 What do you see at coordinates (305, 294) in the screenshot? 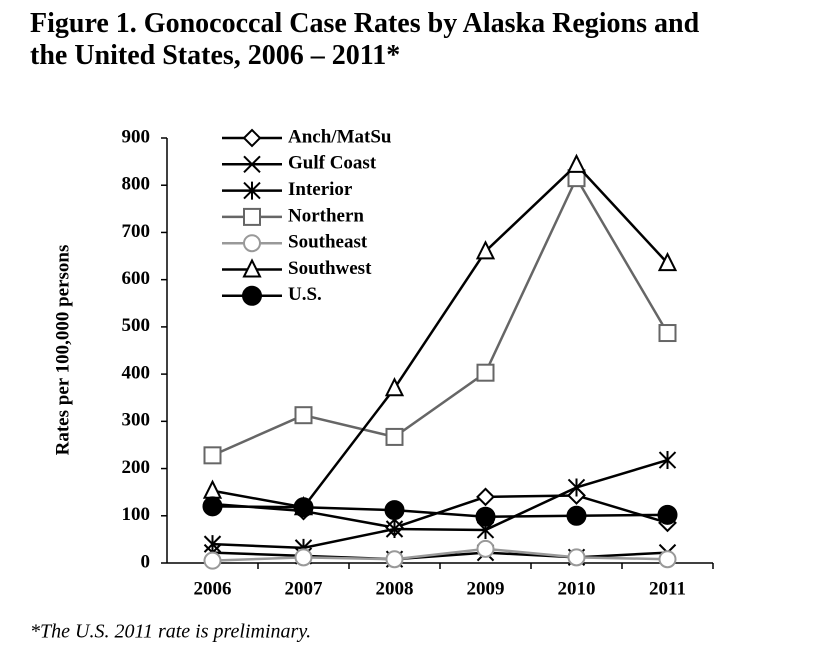
I see `legend-label: U.S.` at bounding box center [305, 294].